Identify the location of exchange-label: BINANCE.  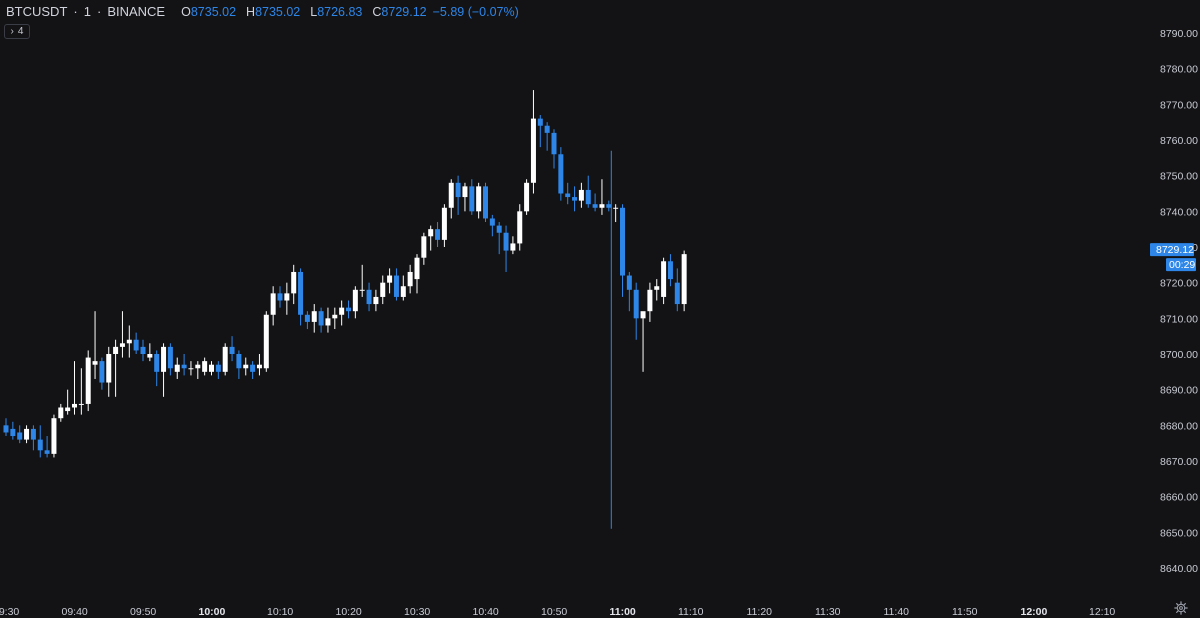
(136, 11).